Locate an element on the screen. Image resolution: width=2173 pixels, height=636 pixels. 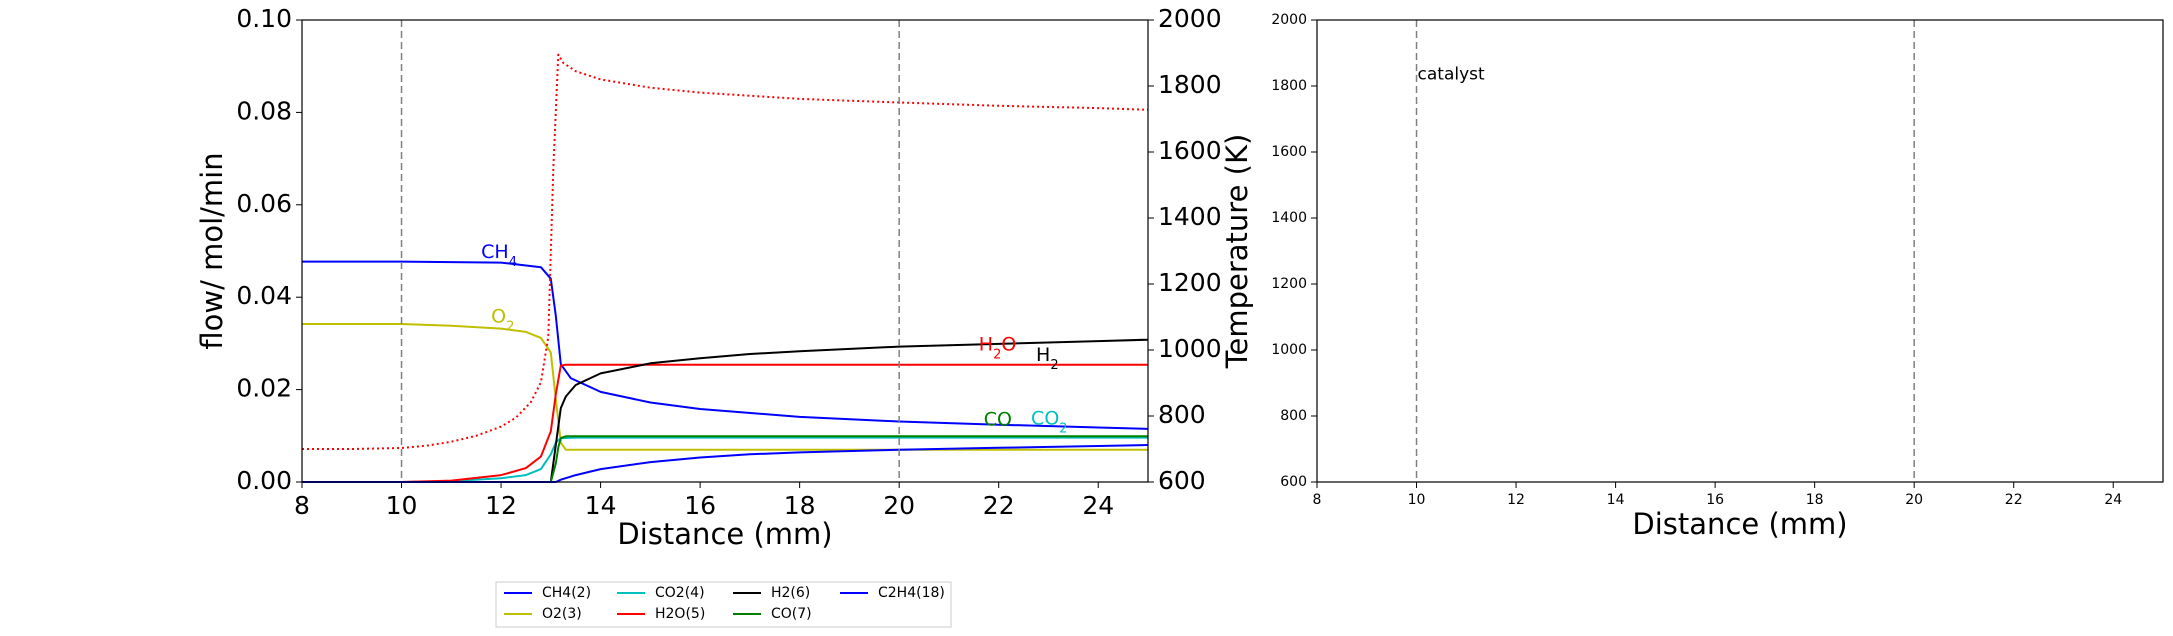
y-tick-label: 0.06 is located at coordinates (264, 203).